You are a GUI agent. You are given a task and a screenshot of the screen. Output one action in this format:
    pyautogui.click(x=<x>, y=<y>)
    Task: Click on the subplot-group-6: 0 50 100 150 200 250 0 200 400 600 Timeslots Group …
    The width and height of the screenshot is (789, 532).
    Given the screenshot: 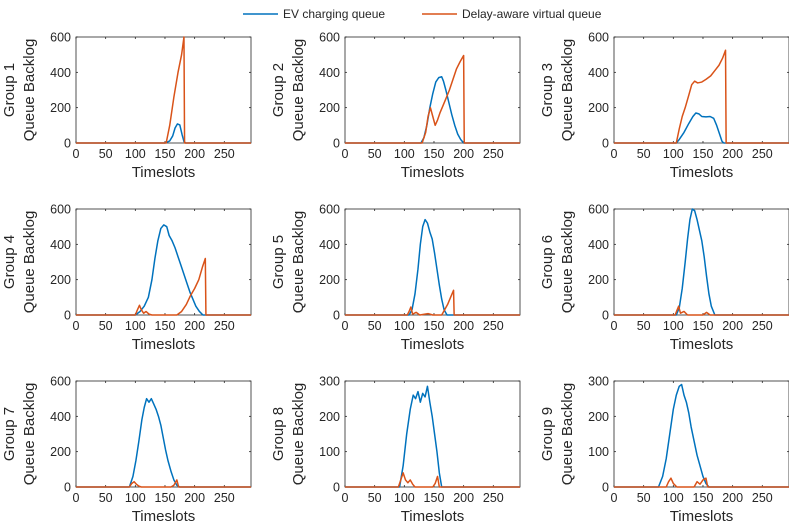 What is the action you would take?
    pyautogui.click(x=664, y=278)
    